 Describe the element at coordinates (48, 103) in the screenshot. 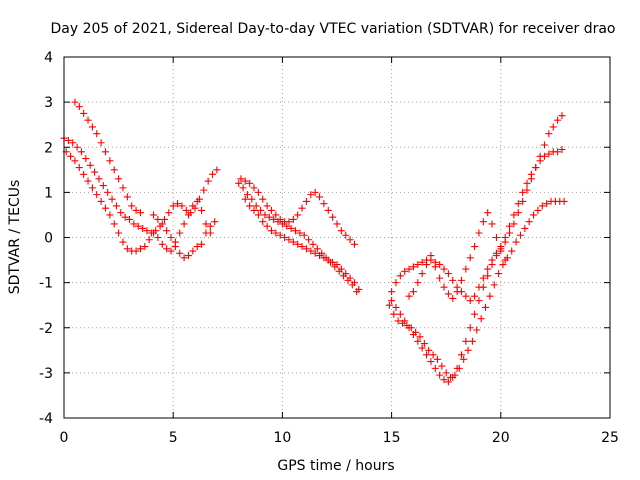

I see `y-tick-label: 3` at that location.